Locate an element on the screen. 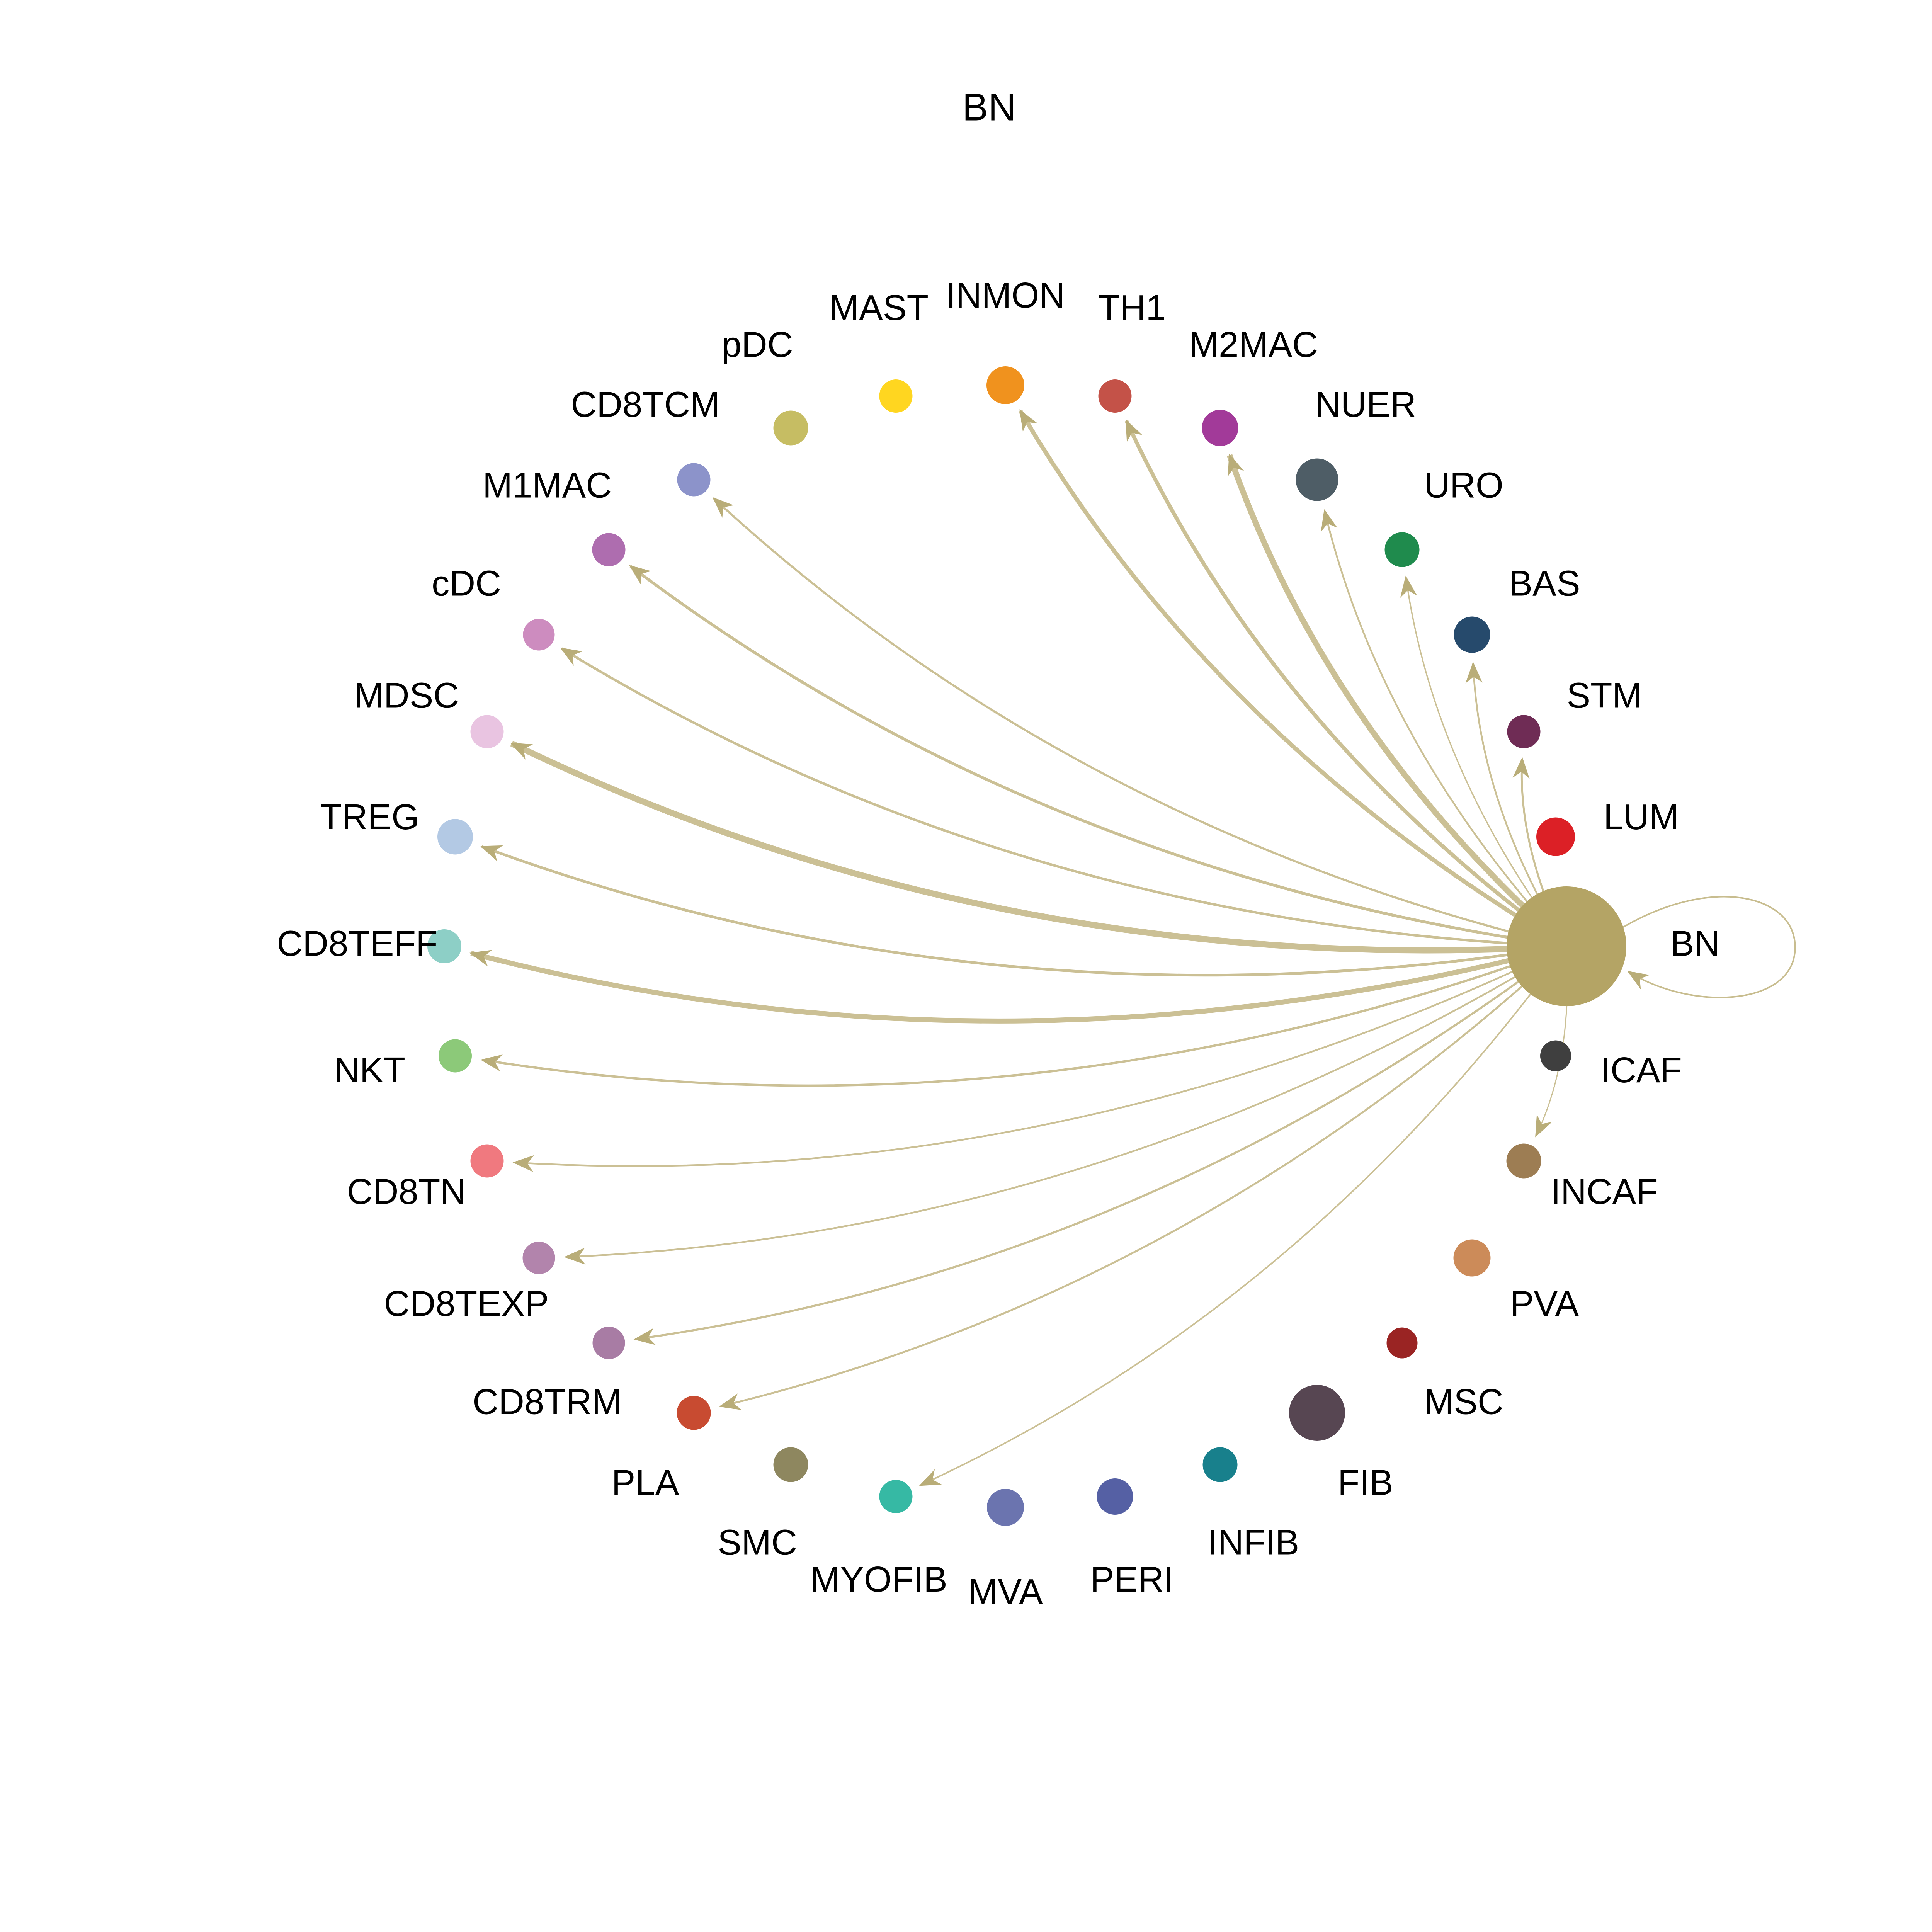 The image size is (1932, 1932). node-label-pdc: pDC is located at coordinates (757, 344).